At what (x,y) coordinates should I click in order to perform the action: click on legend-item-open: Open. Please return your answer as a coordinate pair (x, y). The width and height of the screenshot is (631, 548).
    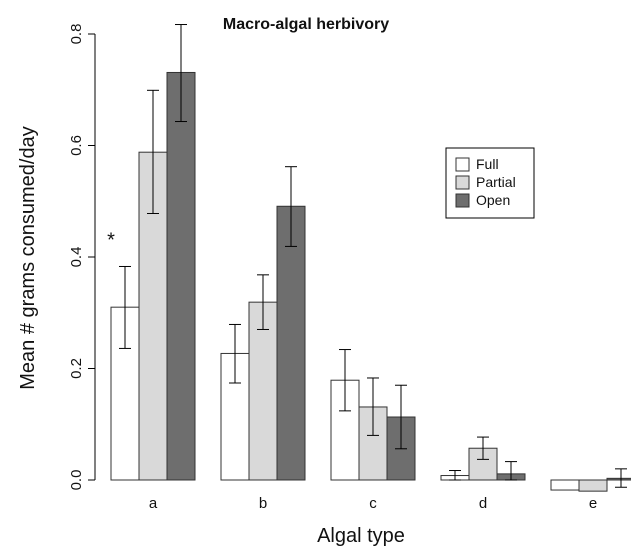
    Looking at the image, I should click on (482, 200).